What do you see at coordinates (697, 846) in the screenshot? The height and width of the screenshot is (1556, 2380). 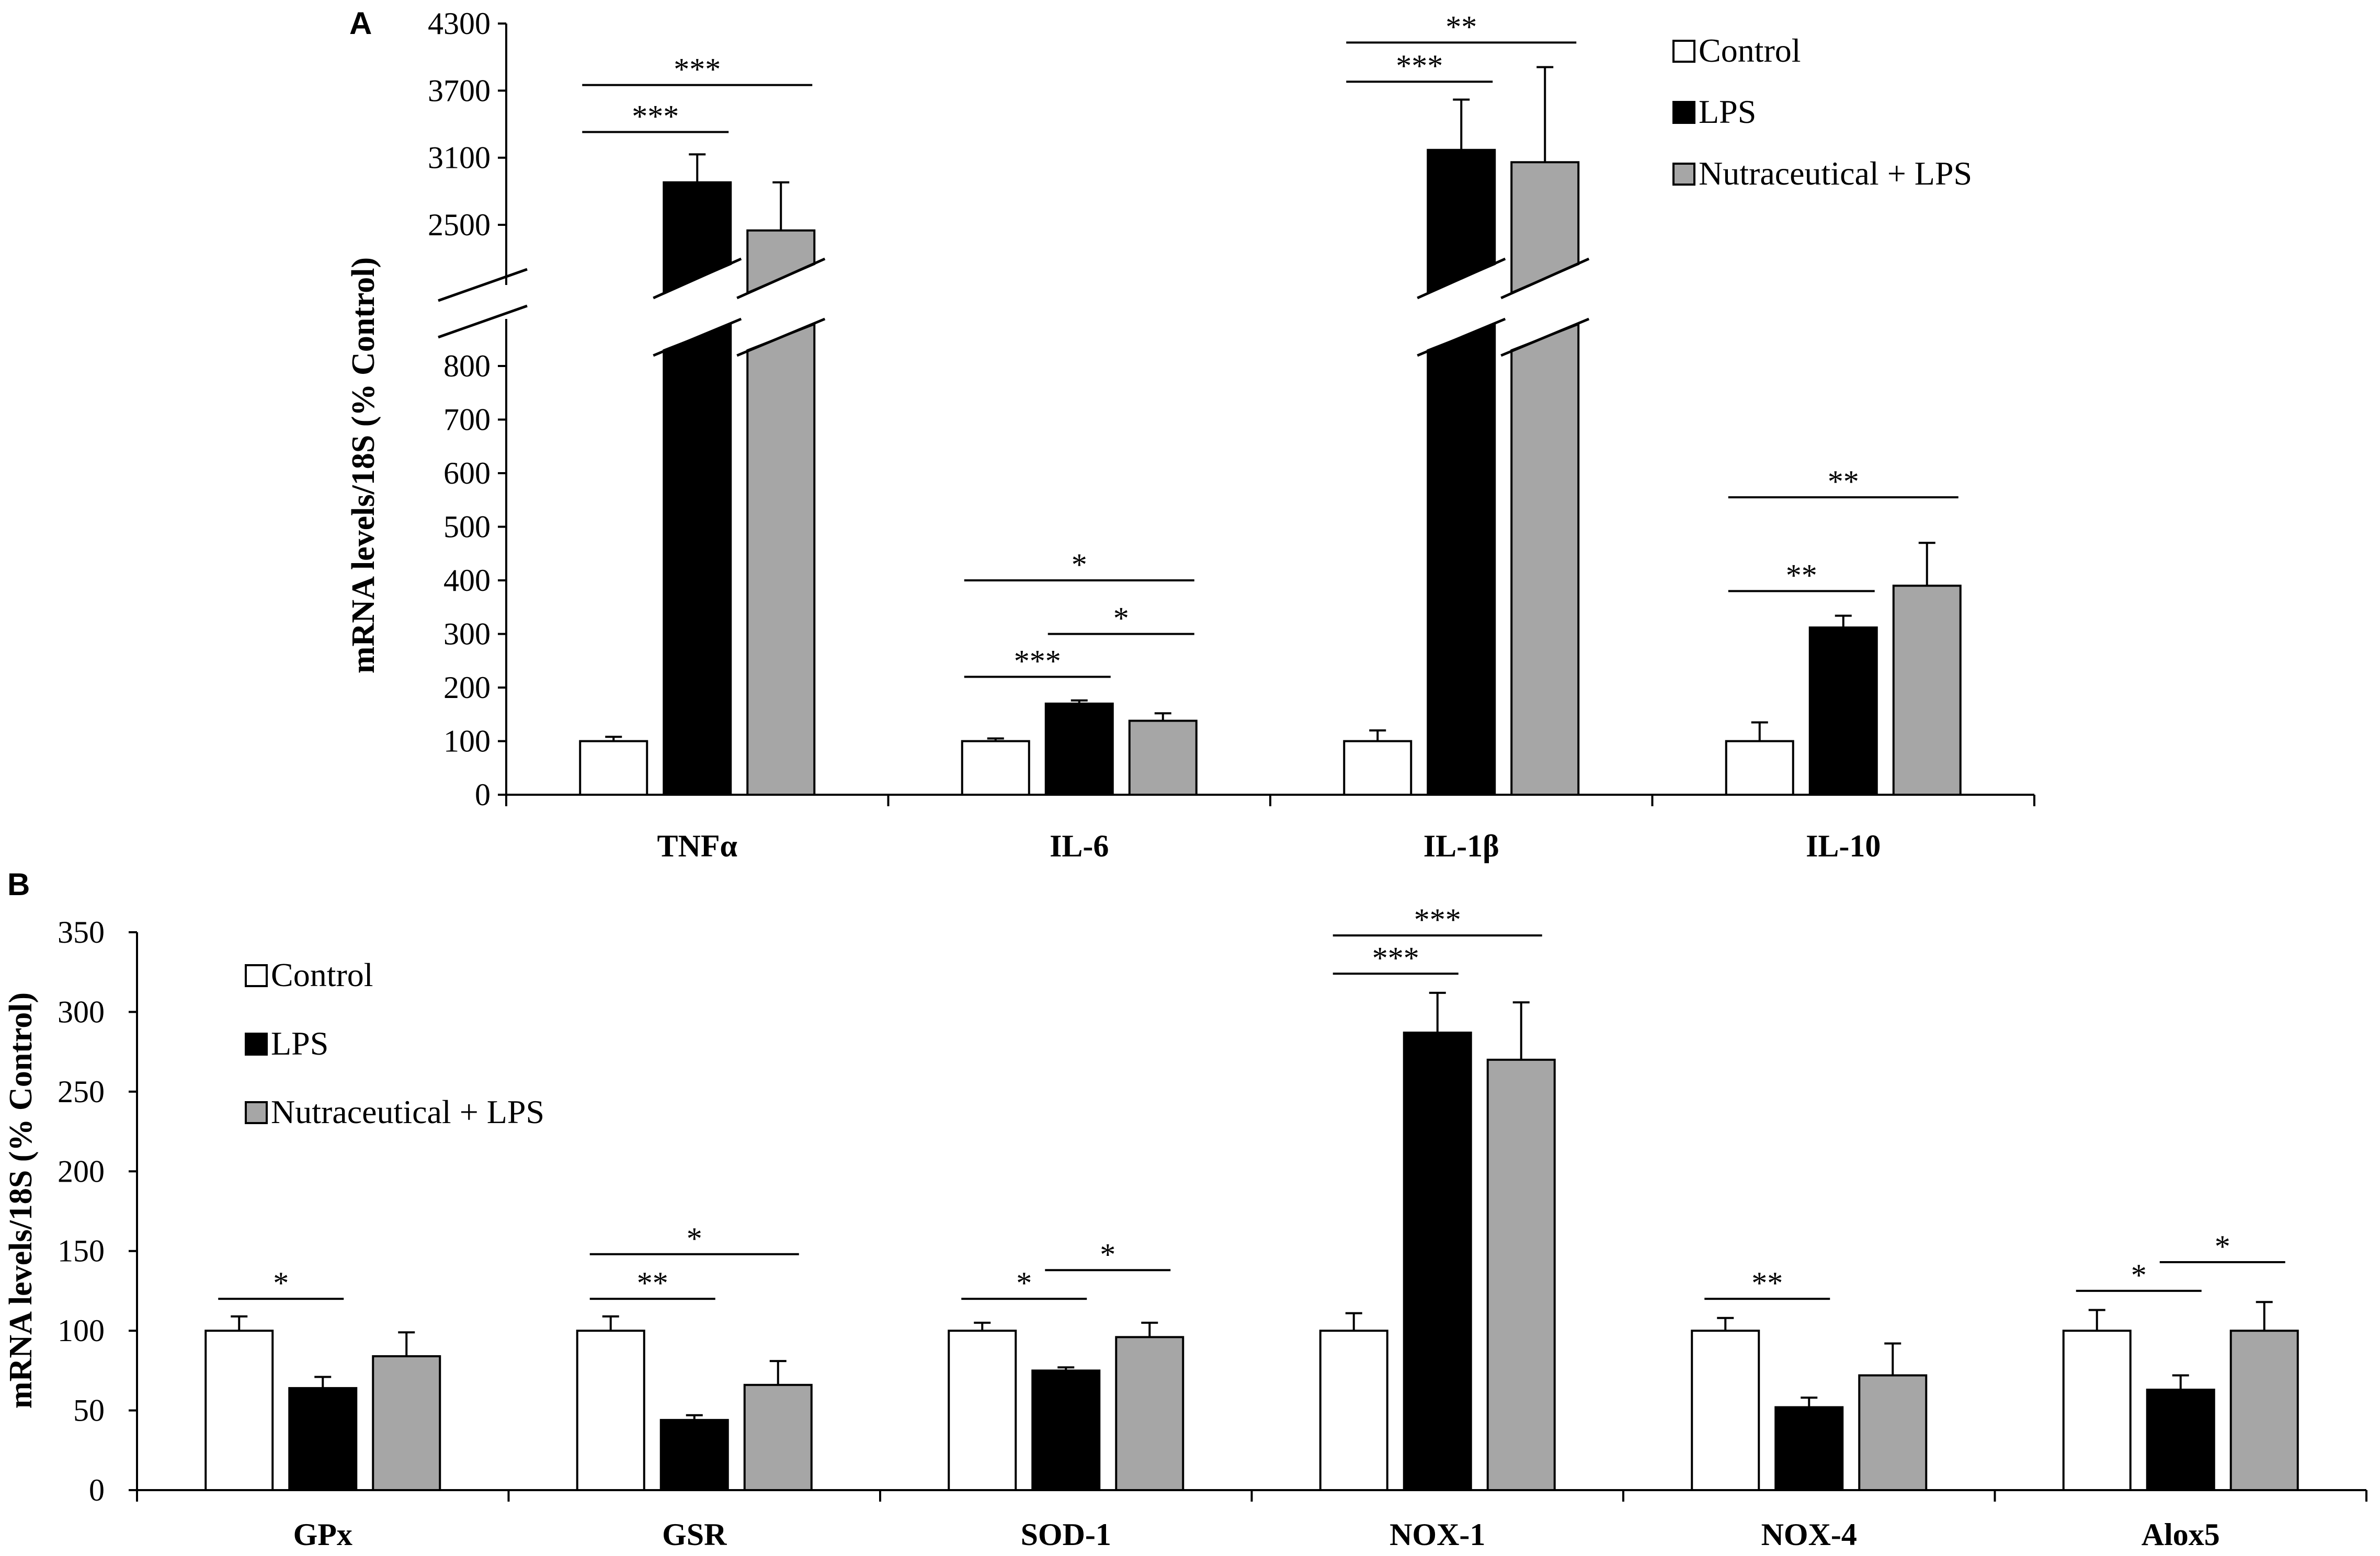 I see `panel-a-category-label-tnf: TNFα` at bounding box center [697, 846].